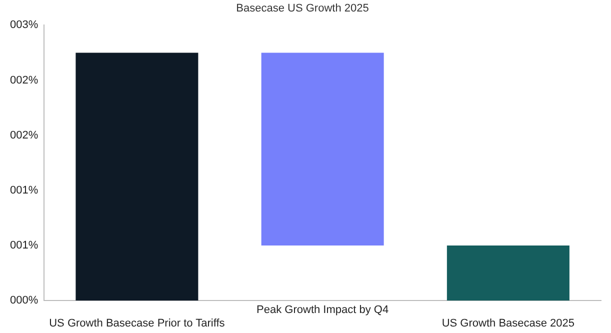  What do you see at coordinates (24, 25) in the screenshot?
I see `y-tick-label: 003%` at bounding box center [24, 25].